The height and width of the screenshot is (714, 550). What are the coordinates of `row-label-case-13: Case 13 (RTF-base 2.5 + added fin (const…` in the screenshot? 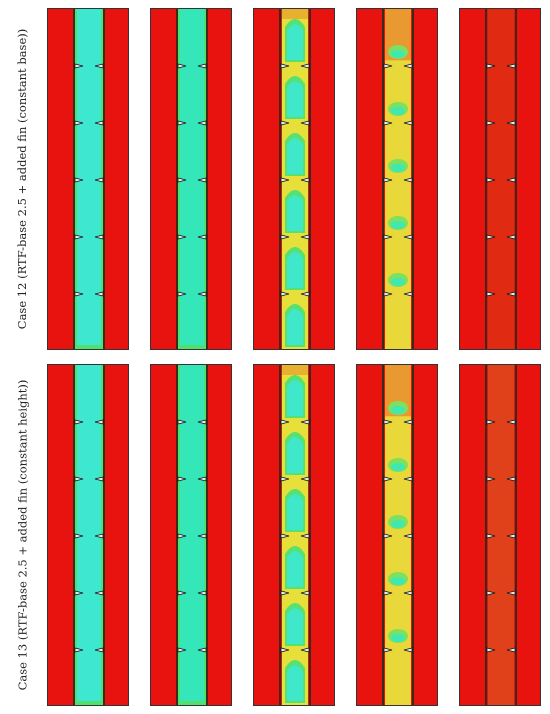 It's located at (22, 535).